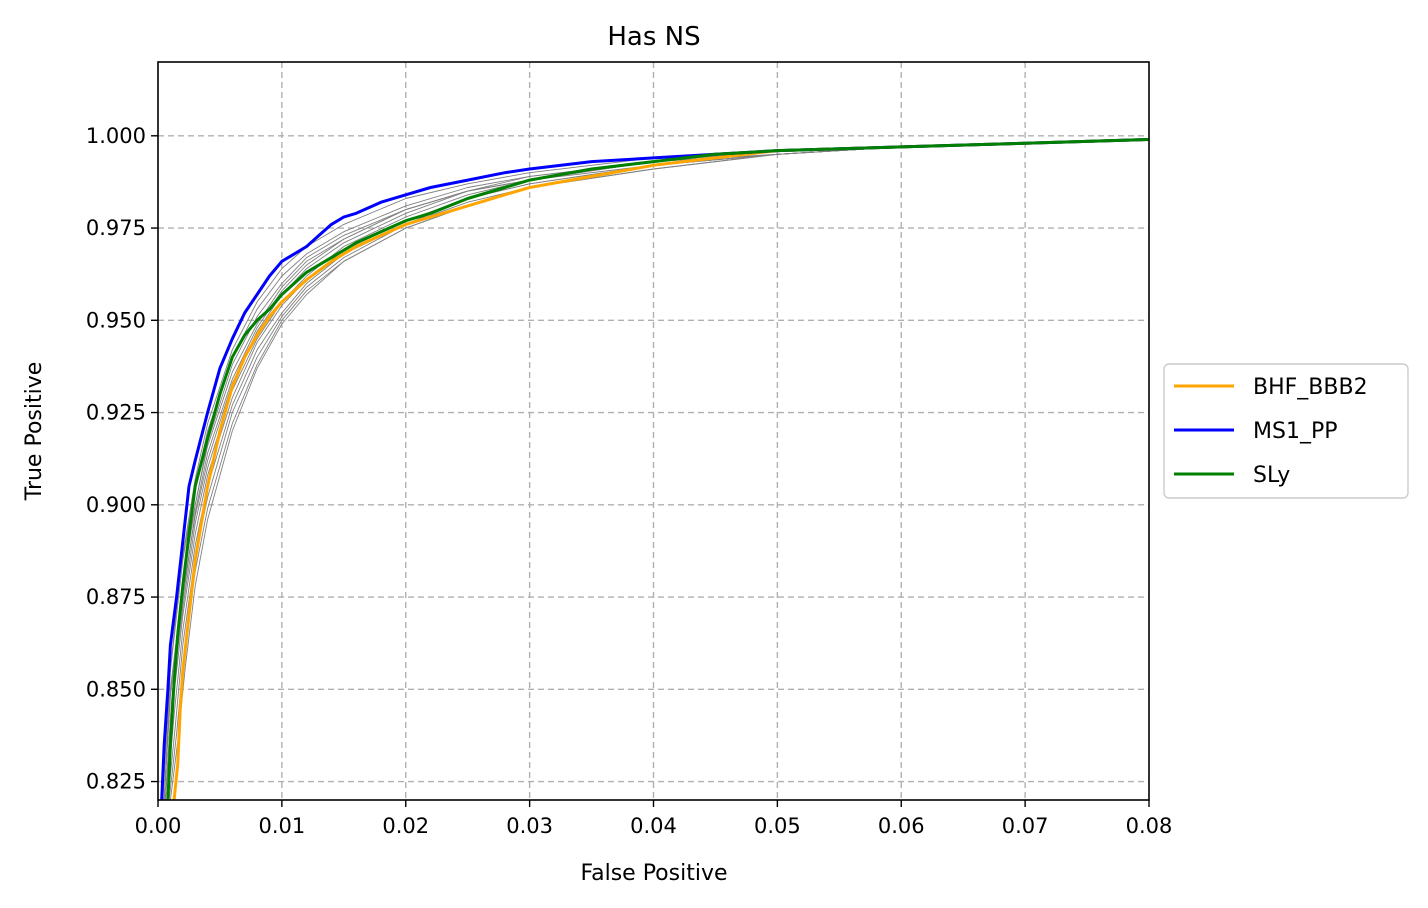 The height and width of the screenshot is (908, 1428). What do you see at coordinates (1025, 826) in the screenshot?
I see `x-tick-label: 0.07` at bounding box center [1025, 826].